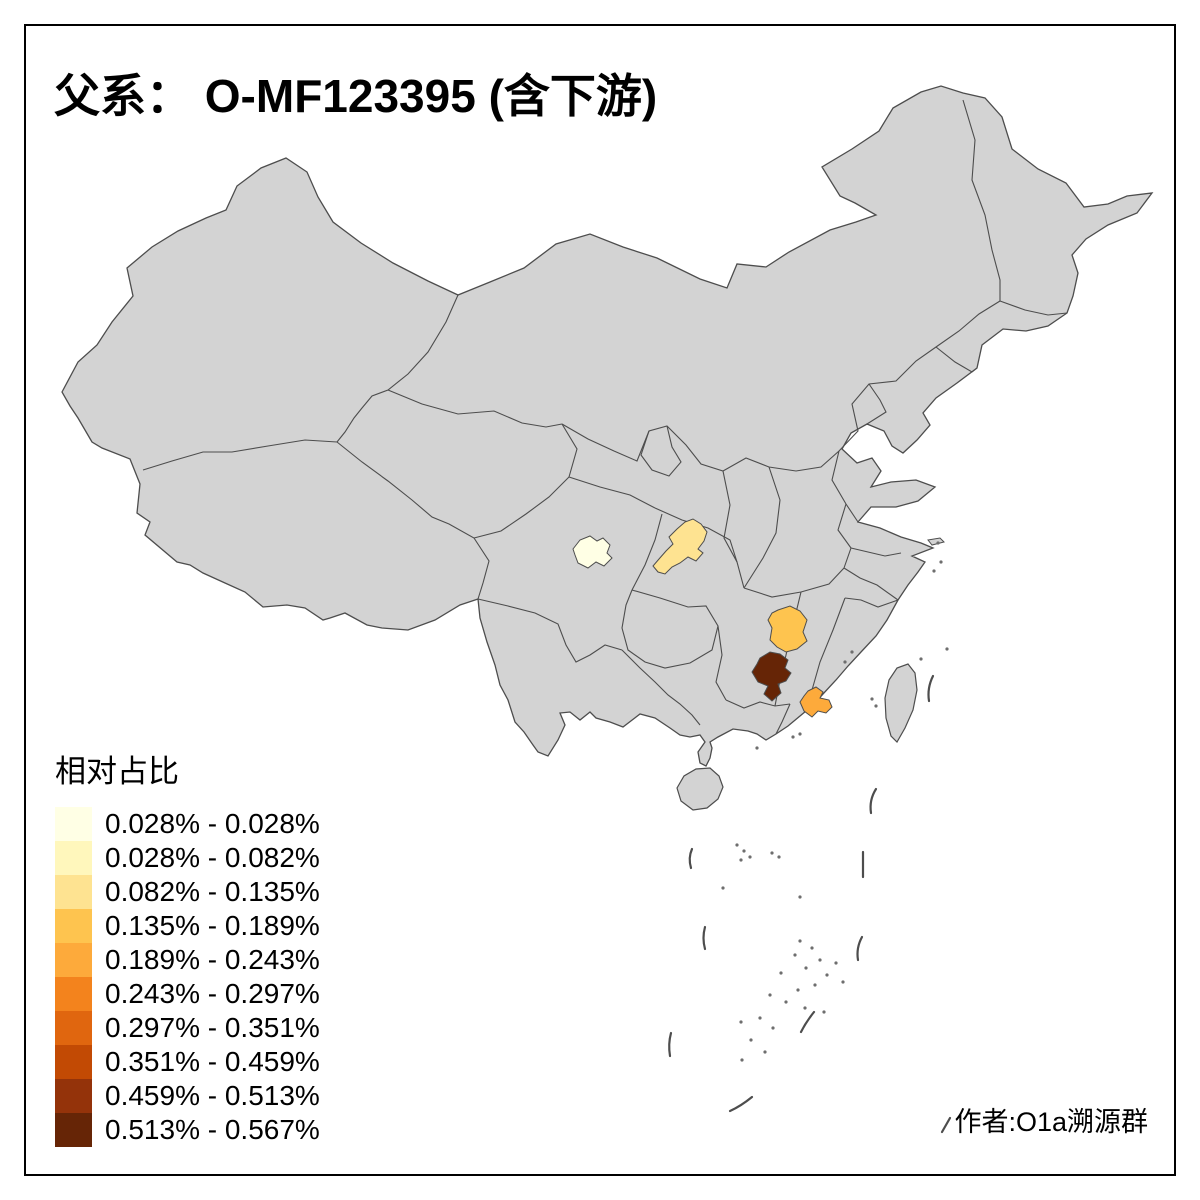 Image resolution: width=1200 pixels, height=1200 pixels. What do you see at coordinates (212, 891) in the screenshot?
I see `legend-label: 0.082% - 0.135%` at bounding box center [212, 891].